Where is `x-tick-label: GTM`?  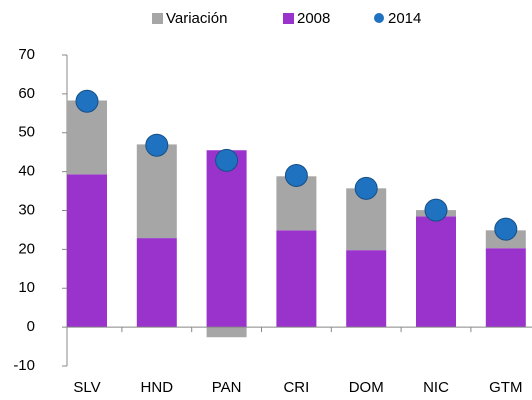 x-tick-label: GTM is located at coordinates (505, 387).